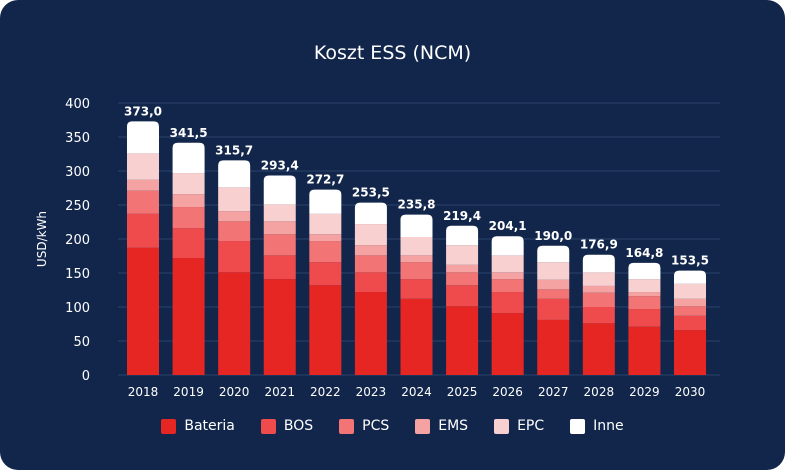 Image resolution: width=785 pixels, height=470 pixels. I want to click on x-tick-label: 2030, so click(690, 392).